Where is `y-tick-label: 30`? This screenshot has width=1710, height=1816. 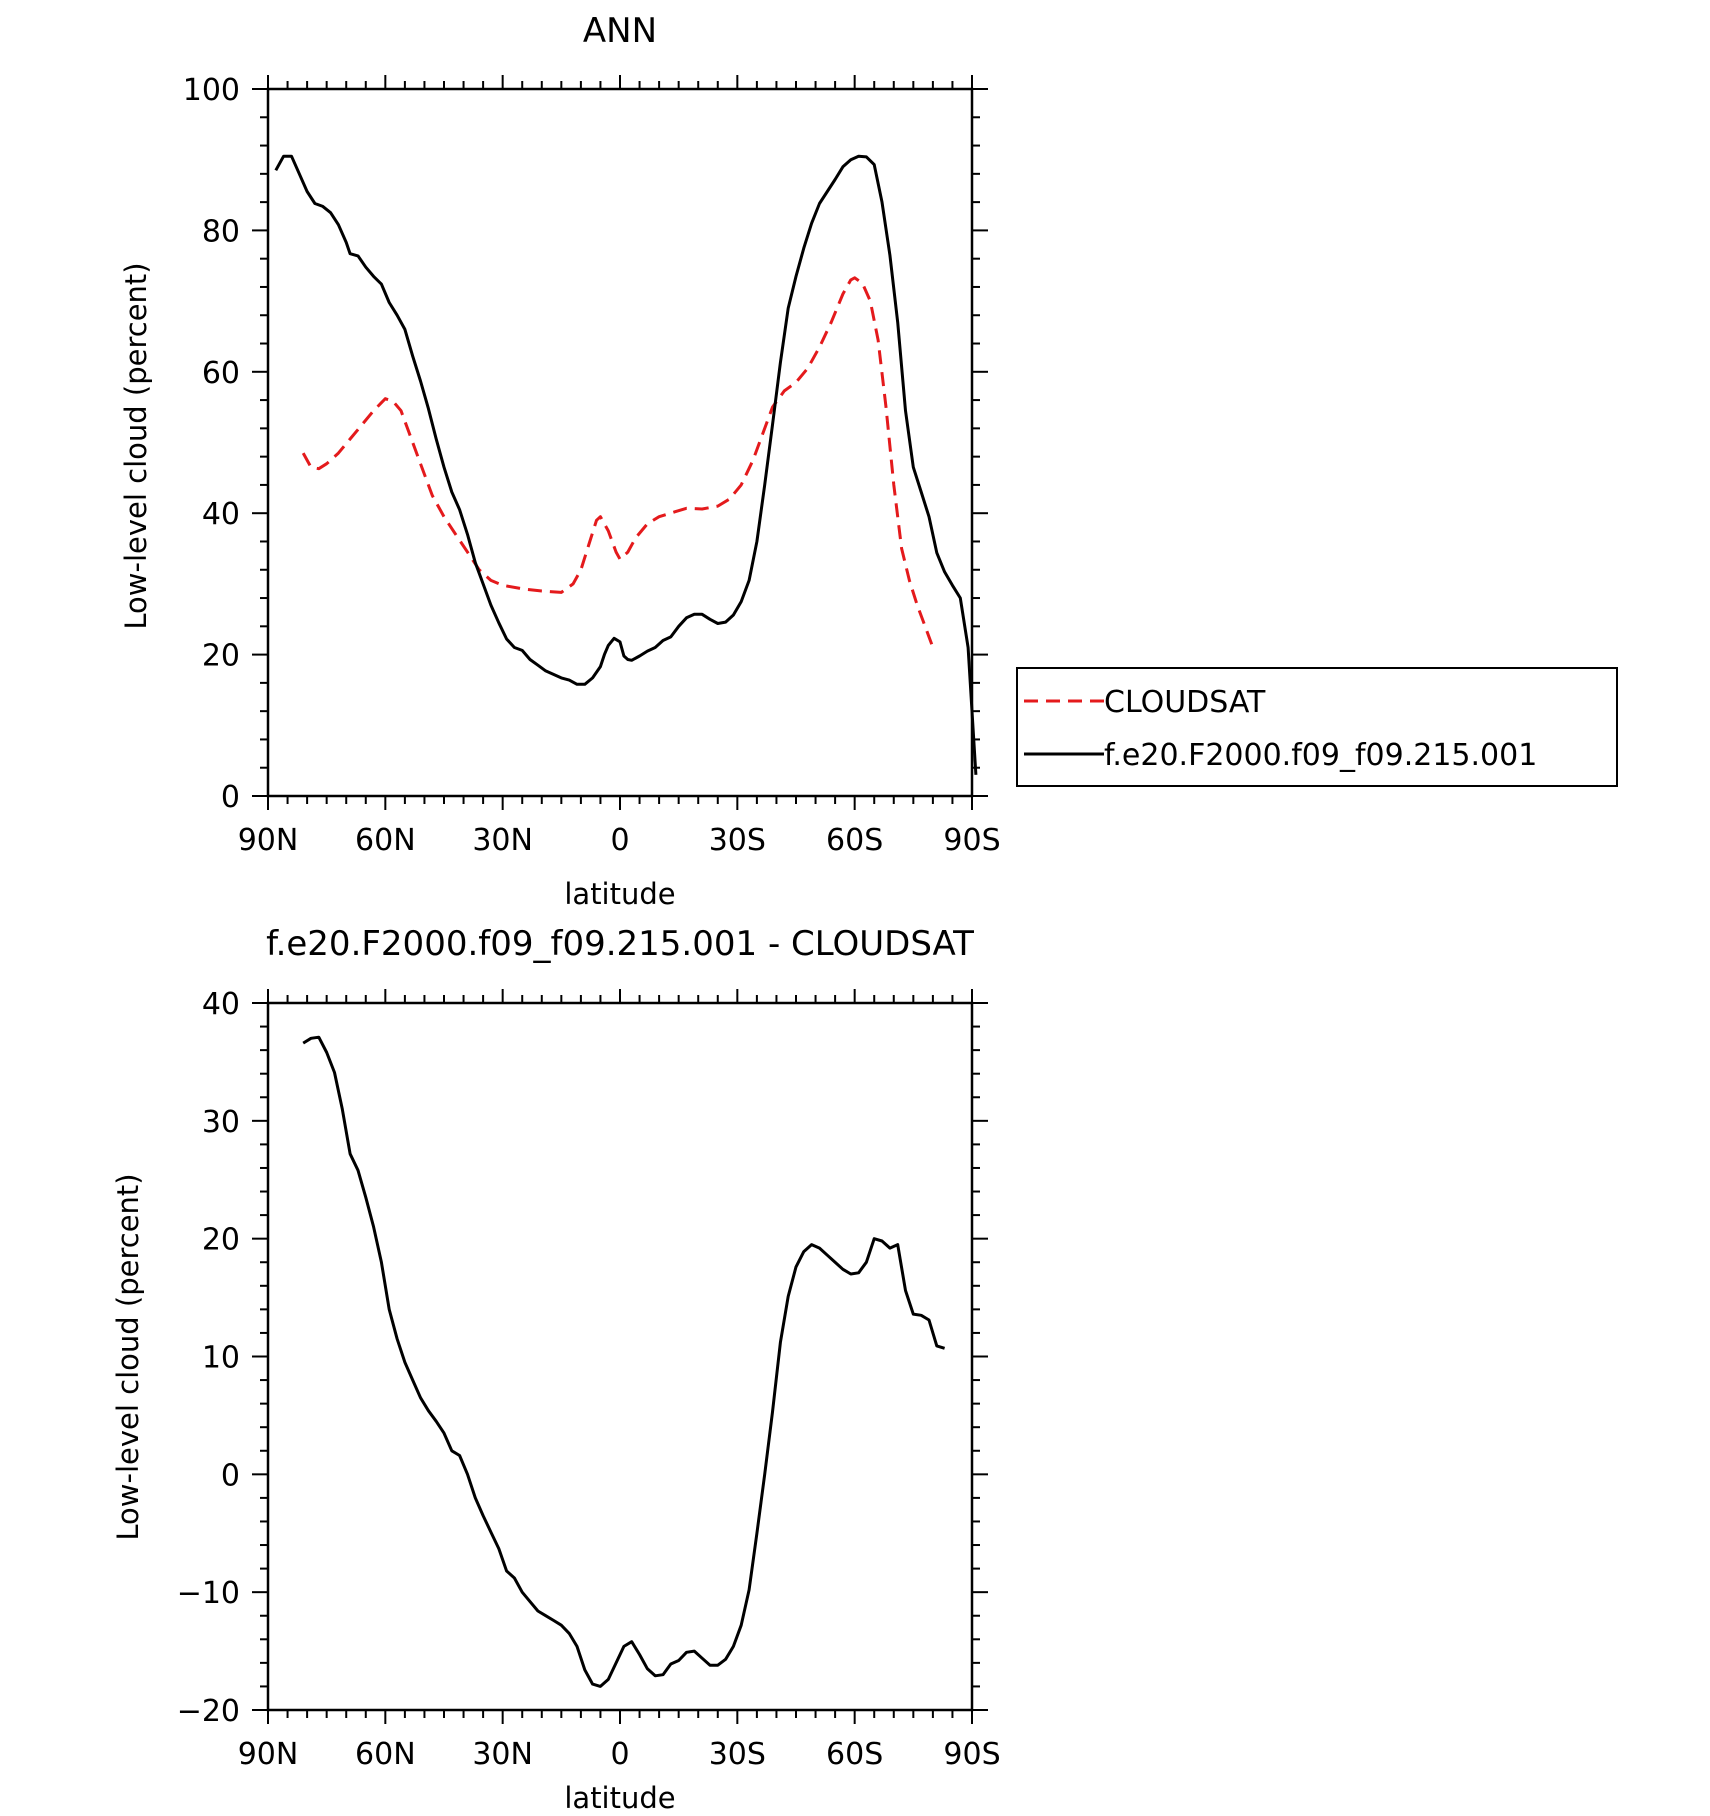
y-tick-label: 30 is located at coordinates (221, 1122).